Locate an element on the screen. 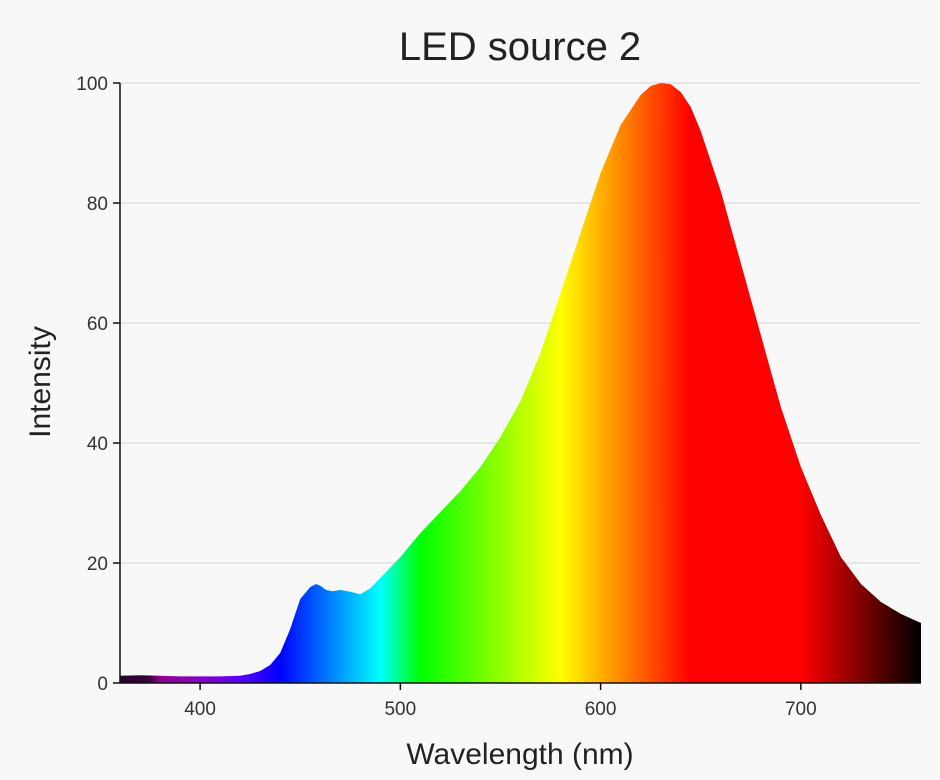 The height and width of the screenshot is (780, 940). y-tick-label-60: 60 is located at coordinates (97, 324).